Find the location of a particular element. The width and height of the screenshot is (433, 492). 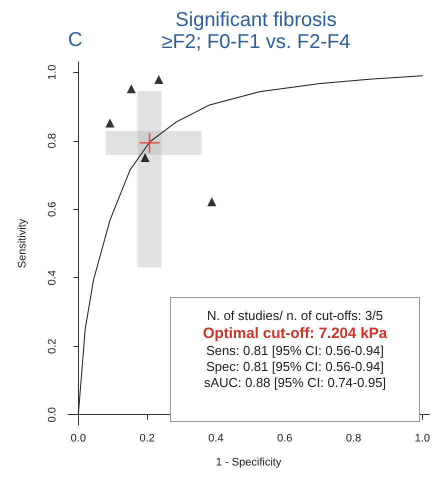

annotation: sAUC: 0.88 [95% CI: 0.74-0.95] is located at coordinates (295, 383).